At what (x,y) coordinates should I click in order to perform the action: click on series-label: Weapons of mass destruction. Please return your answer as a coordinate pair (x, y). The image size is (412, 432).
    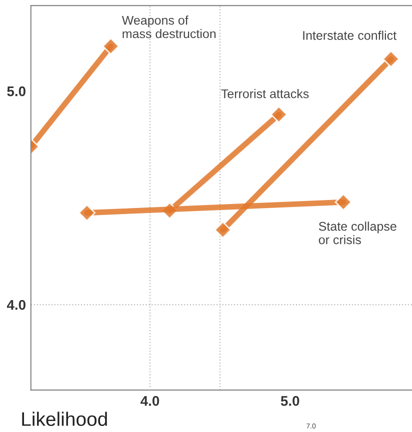
    Looking at the image, I should click on (169, 27).